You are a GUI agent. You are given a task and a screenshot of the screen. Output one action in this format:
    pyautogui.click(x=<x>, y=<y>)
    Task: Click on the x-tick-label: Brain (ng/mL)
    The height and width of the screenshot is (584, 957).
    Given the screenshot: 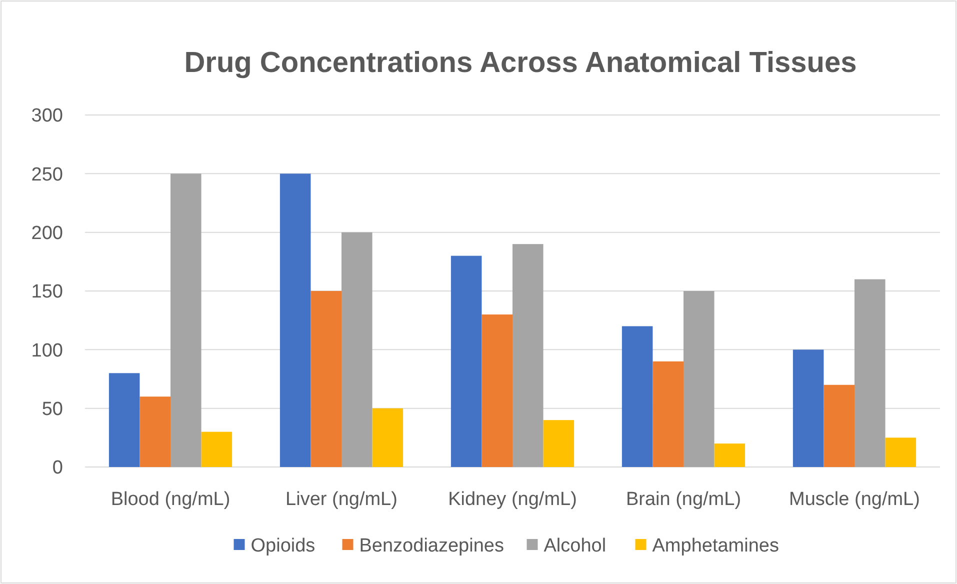 What is the action you would take?
    pyautogui.click(x=684, y=499)
    